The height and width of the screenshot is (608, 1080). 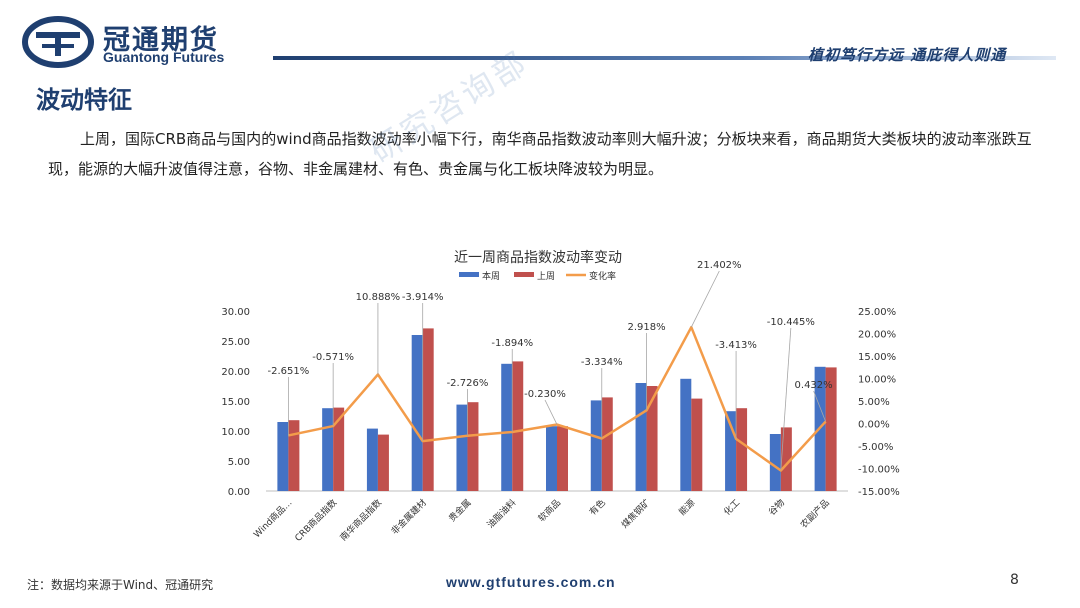 What do you see at coordinates (84, 100) in the screenshot?
I see `section-title: 波动特征` at bounding box center [84, 100].